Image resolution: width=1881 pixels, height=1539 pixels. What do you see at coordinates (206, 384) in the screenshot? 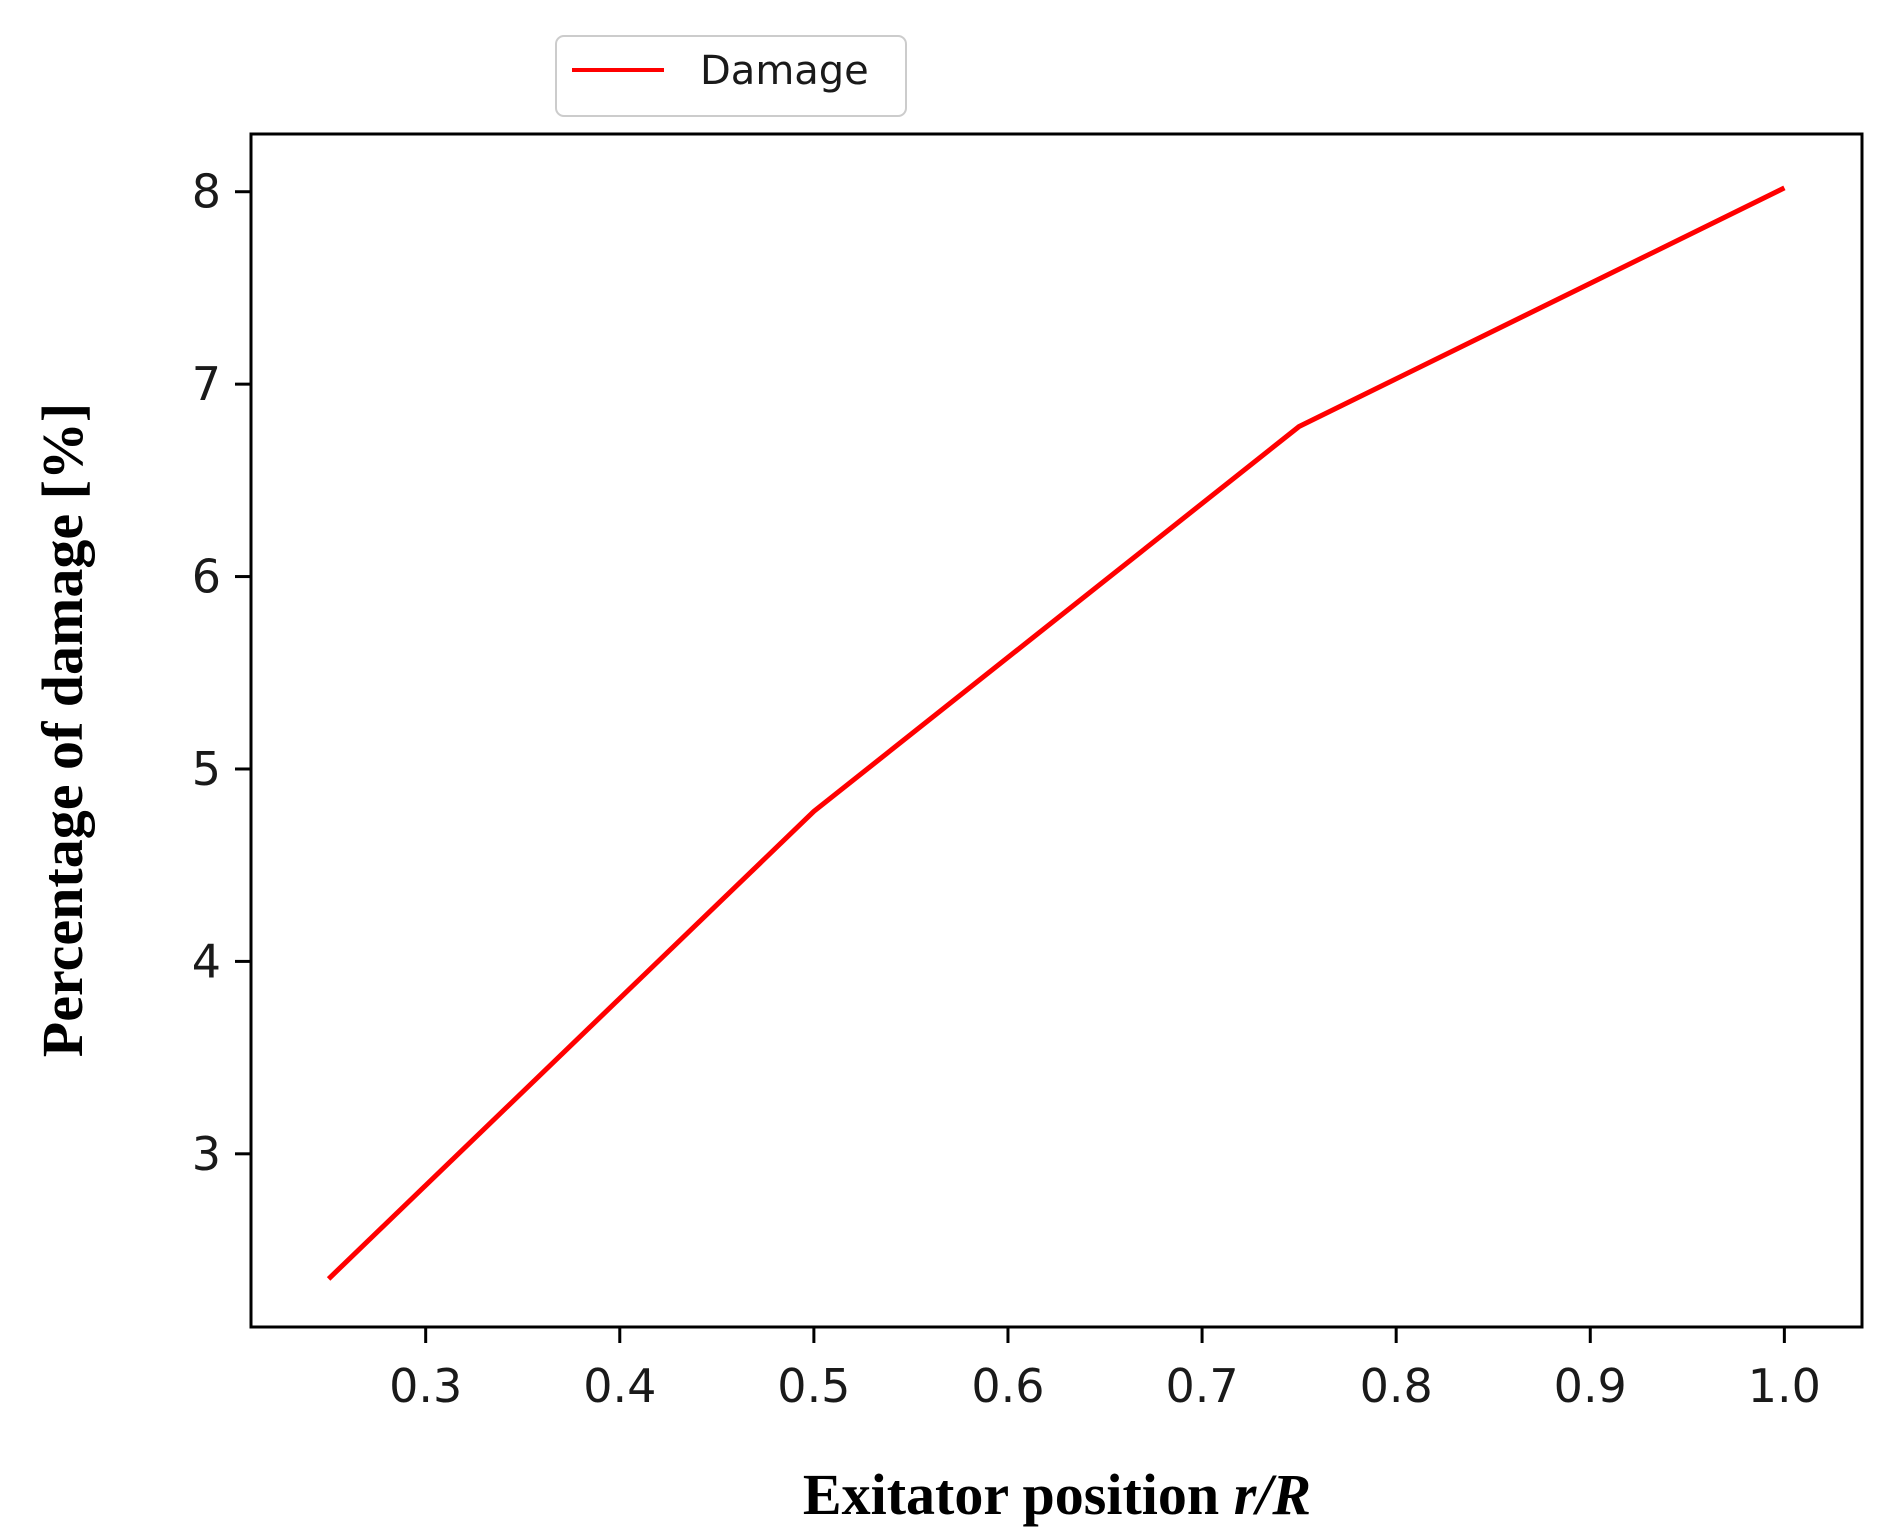
I see `y-tick-label: 7` at bounding box center [206, 384].